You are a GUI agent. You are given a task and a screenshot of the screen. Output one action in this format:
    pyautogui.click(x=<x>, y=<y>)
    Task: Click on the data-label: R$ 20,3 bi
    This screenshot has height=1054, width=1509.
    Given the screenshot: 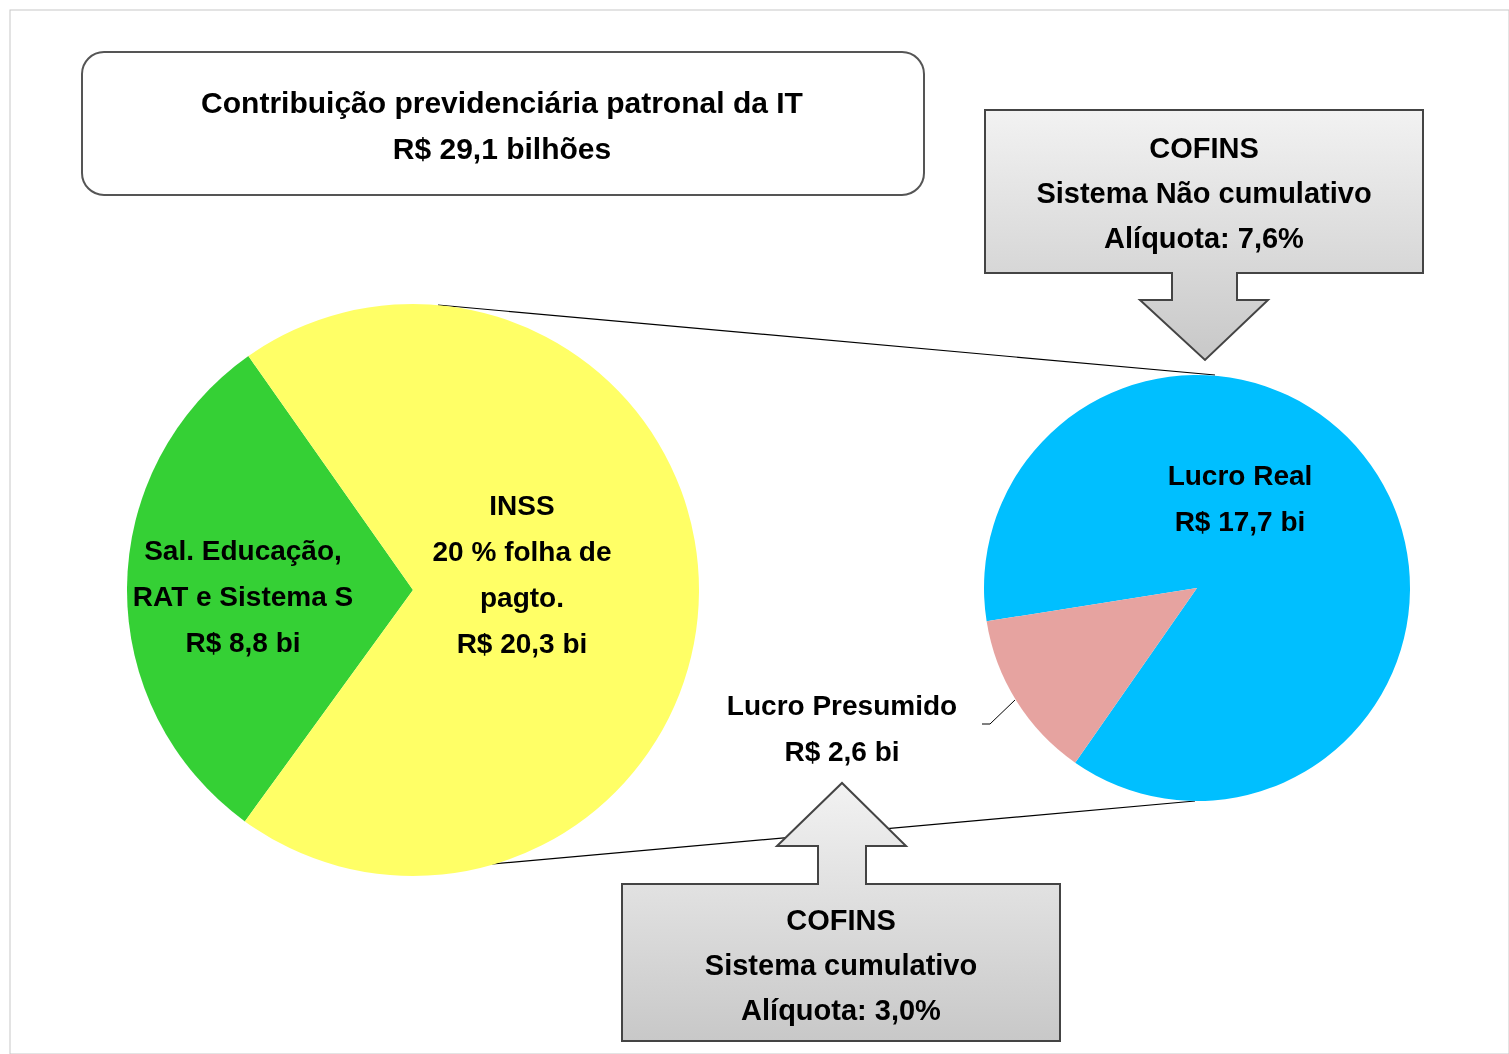 What is the action you would take?
    pyautogui.click(x=522, y=643)
    